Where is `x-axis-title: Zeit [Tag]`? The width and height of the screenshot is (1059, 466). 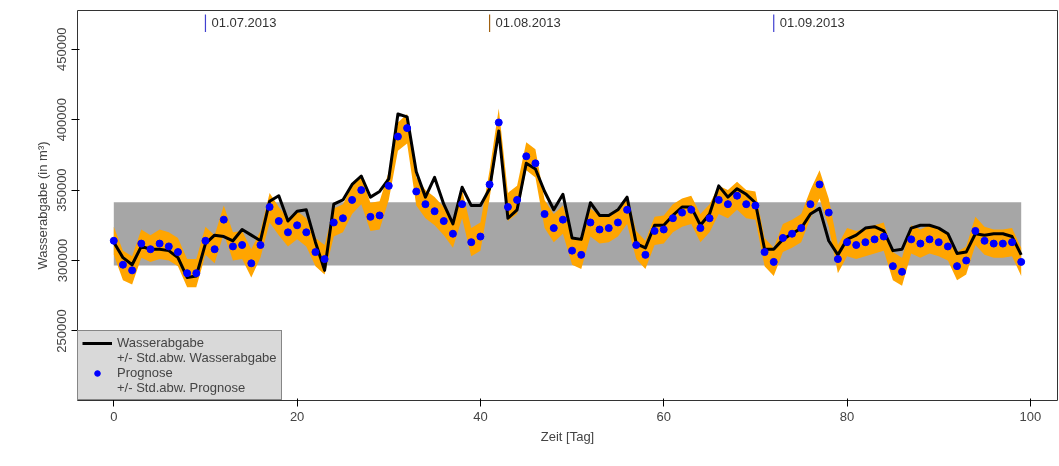 x-axis-title: Zeit [Tag] is located at coordinates (567, 436).